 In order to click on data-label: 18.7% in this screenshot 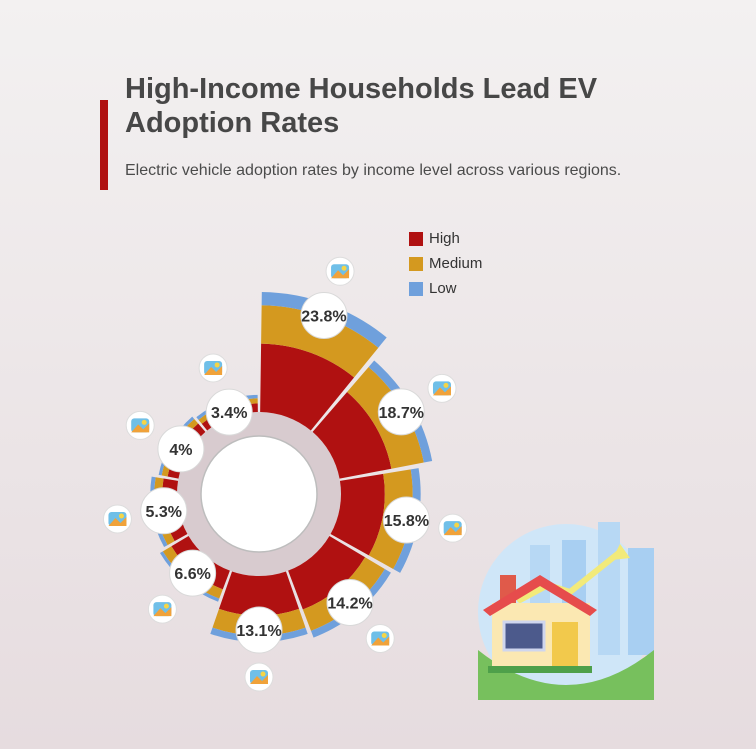, I will do `click(401, 413)`.